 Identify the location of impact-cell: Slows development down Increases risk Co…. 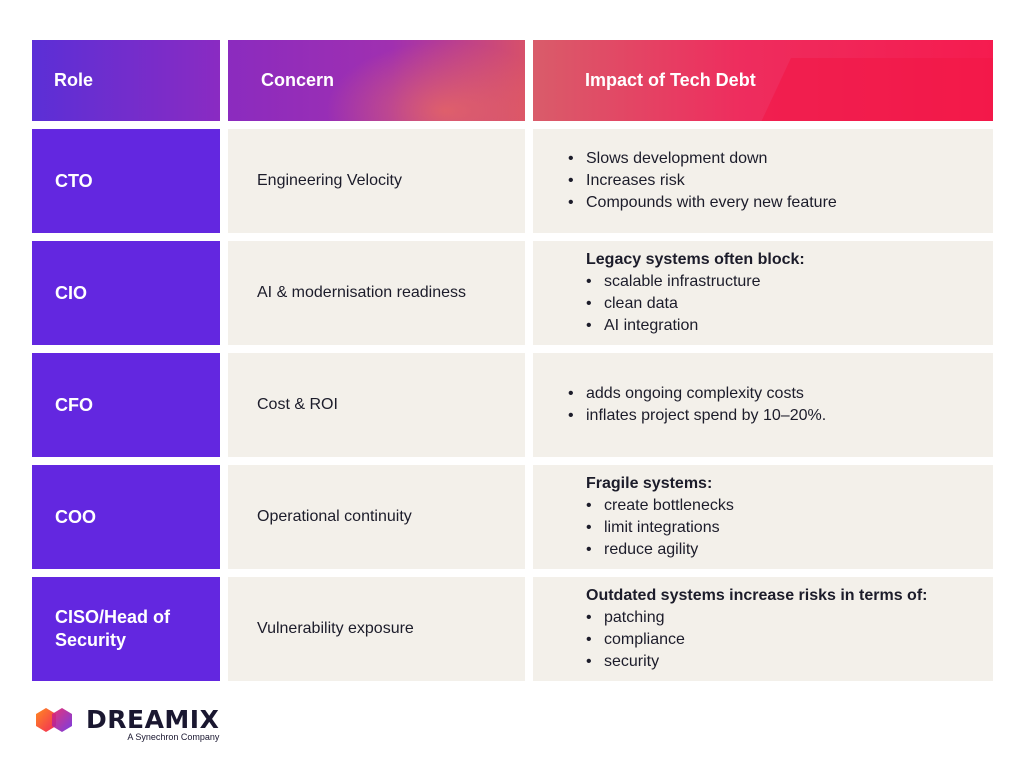
(763, 181).